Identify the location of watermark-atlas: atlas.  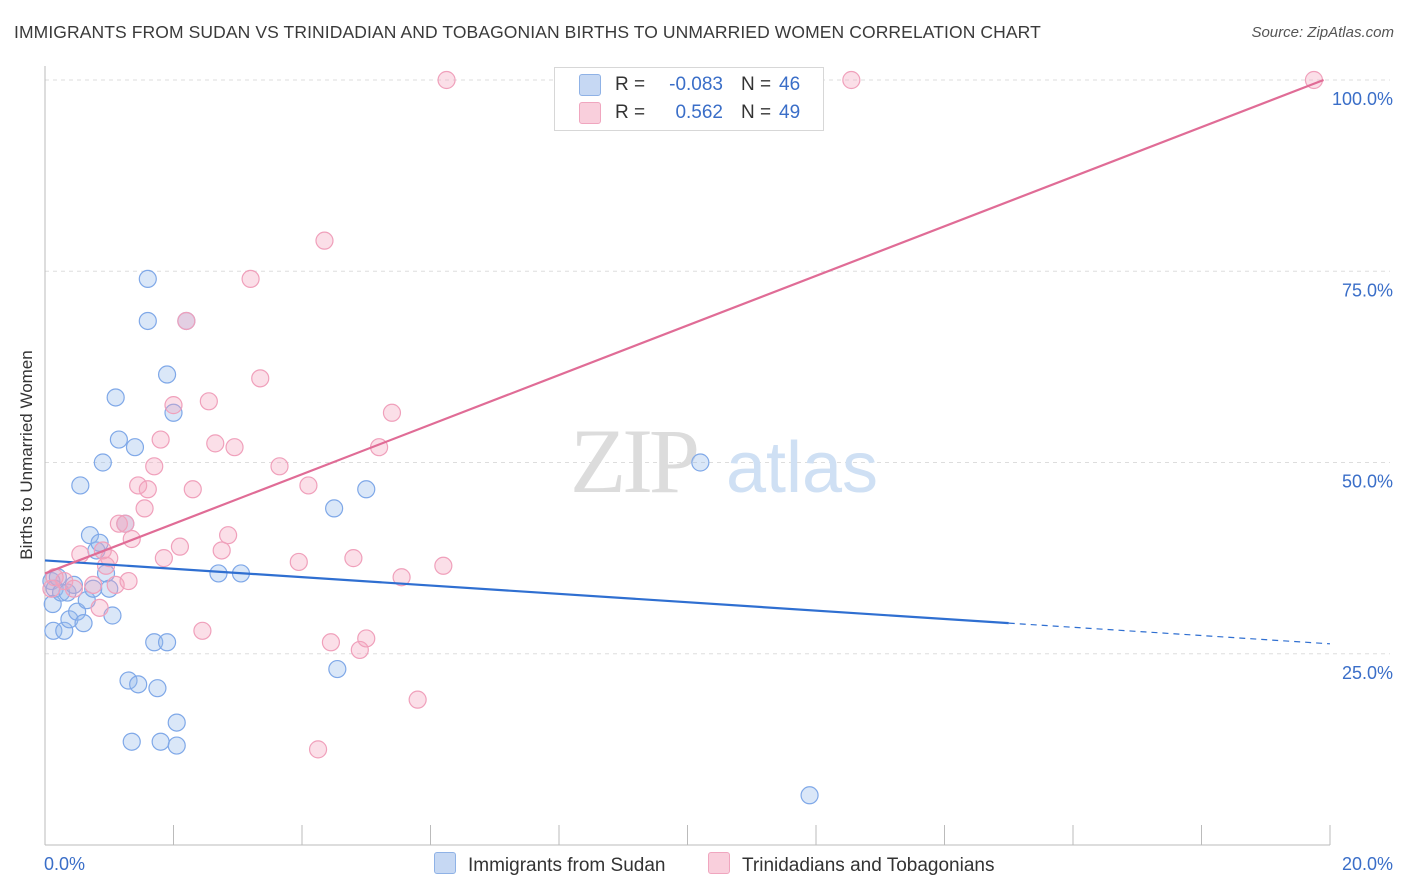
(802, 468).